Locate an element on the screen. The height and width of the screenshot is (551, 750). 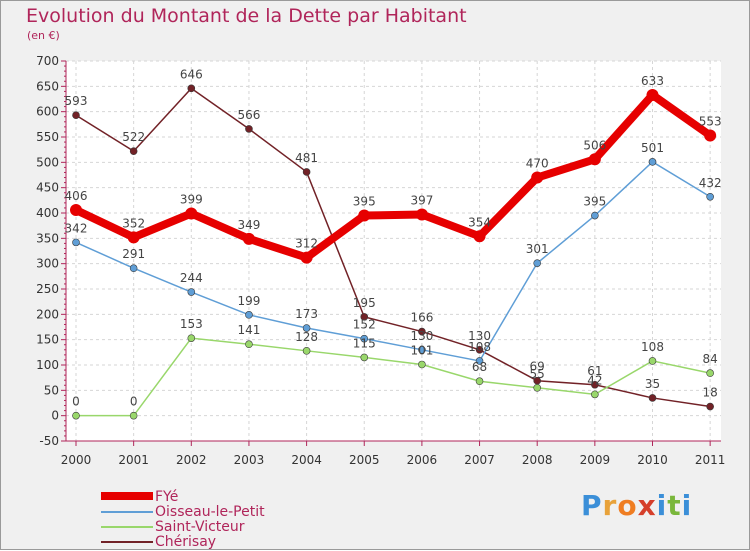
data-label: 0 is located at coordinates (76, 402).